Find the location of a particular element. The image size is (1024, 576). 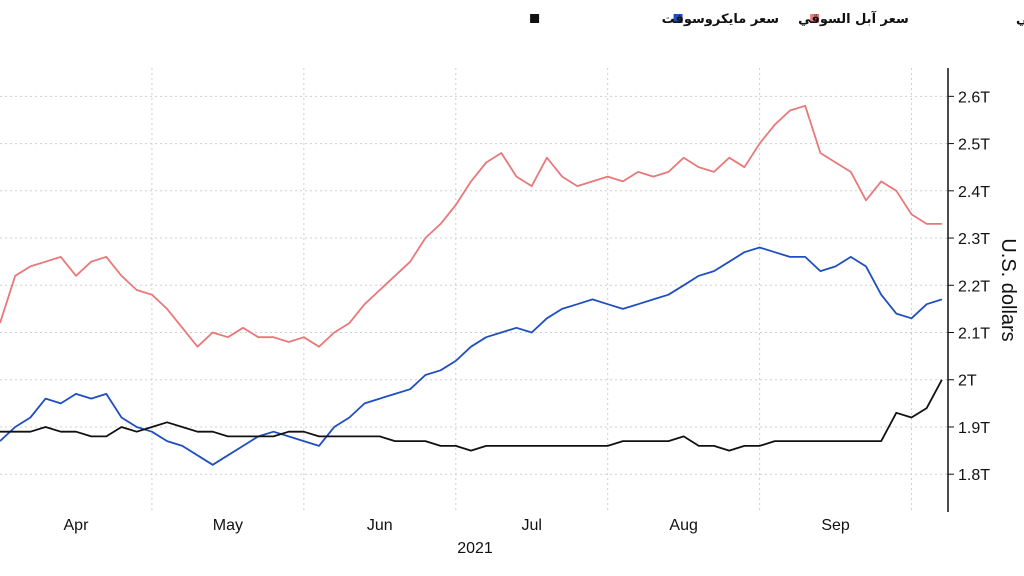

x-tick-label: Aug is located at coordinates (683, 525).